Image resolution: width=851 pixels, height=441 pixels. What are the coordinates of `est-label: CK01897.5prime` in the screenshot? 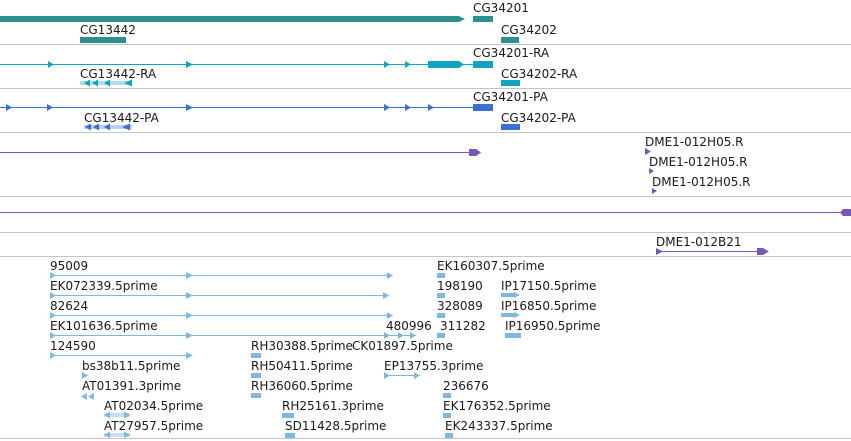 It's located at (402, 346).